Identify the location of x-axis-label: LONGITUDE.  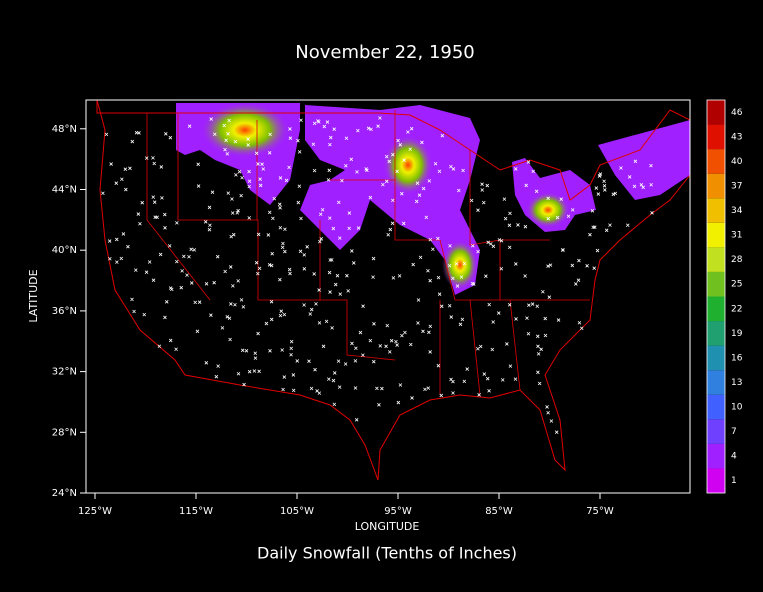
(387, 526).